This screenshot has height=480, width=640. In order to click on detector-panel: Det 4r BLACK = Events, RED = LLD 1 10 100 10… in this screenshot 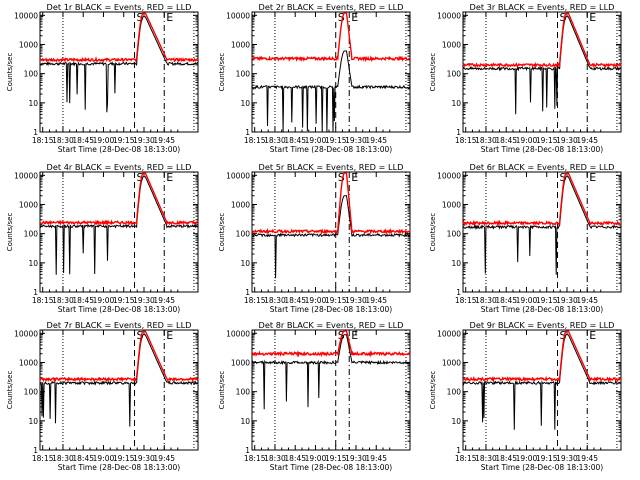, I will do `click(102, 238)`.